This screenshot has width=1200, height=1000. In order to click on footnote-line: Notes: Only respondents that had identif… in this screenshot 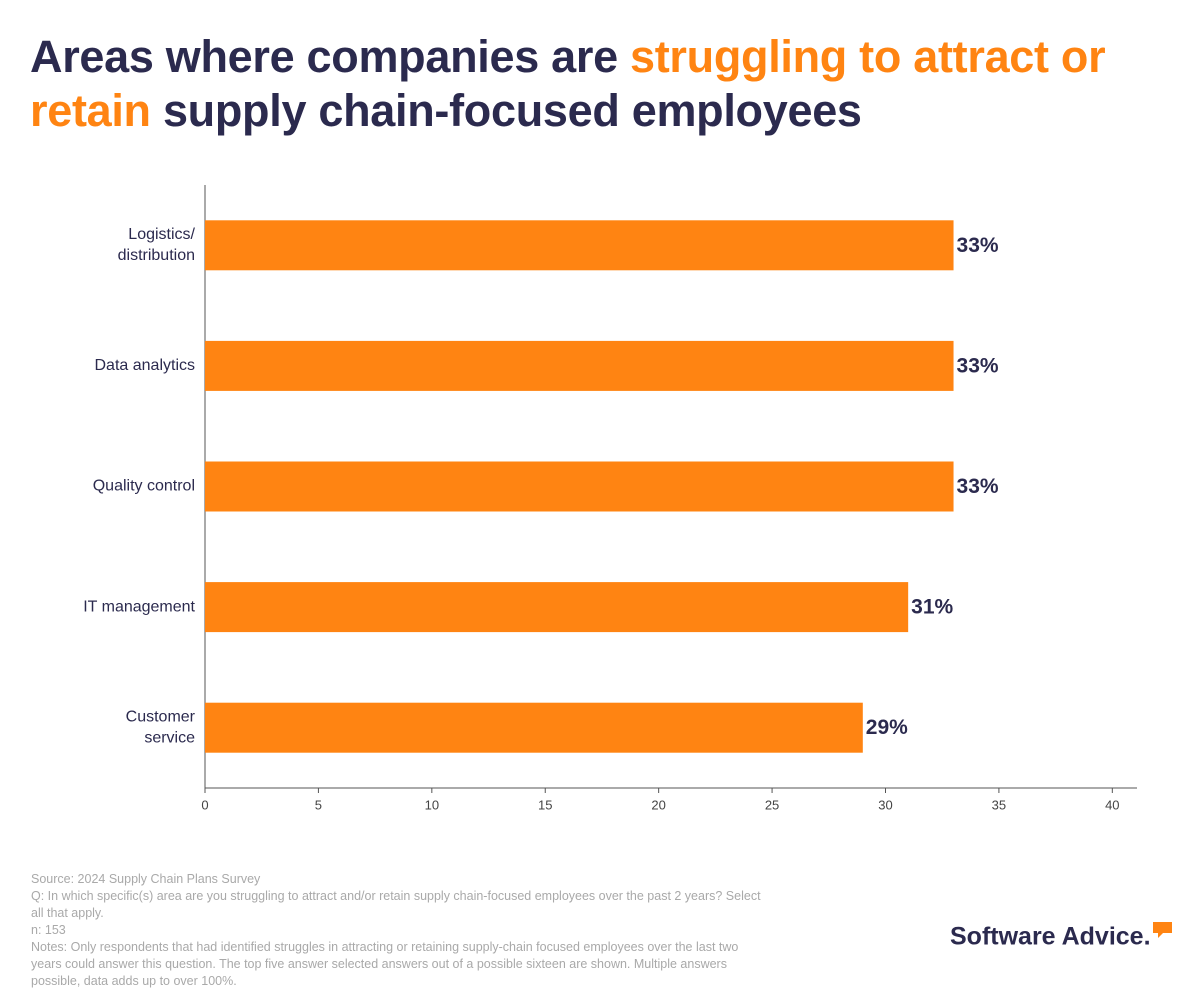, I will do `click(385, 947)`.